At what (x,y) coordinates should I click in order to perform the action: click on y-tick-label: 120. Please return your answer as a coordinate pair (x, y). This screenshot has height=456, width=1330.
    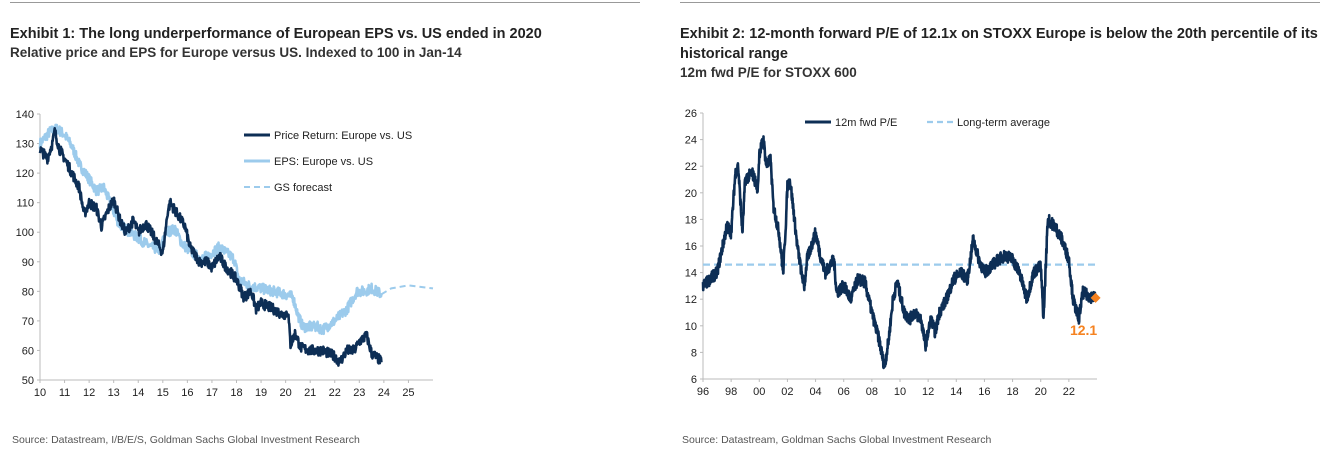
    Looking at the image, I should click on (25, 174).